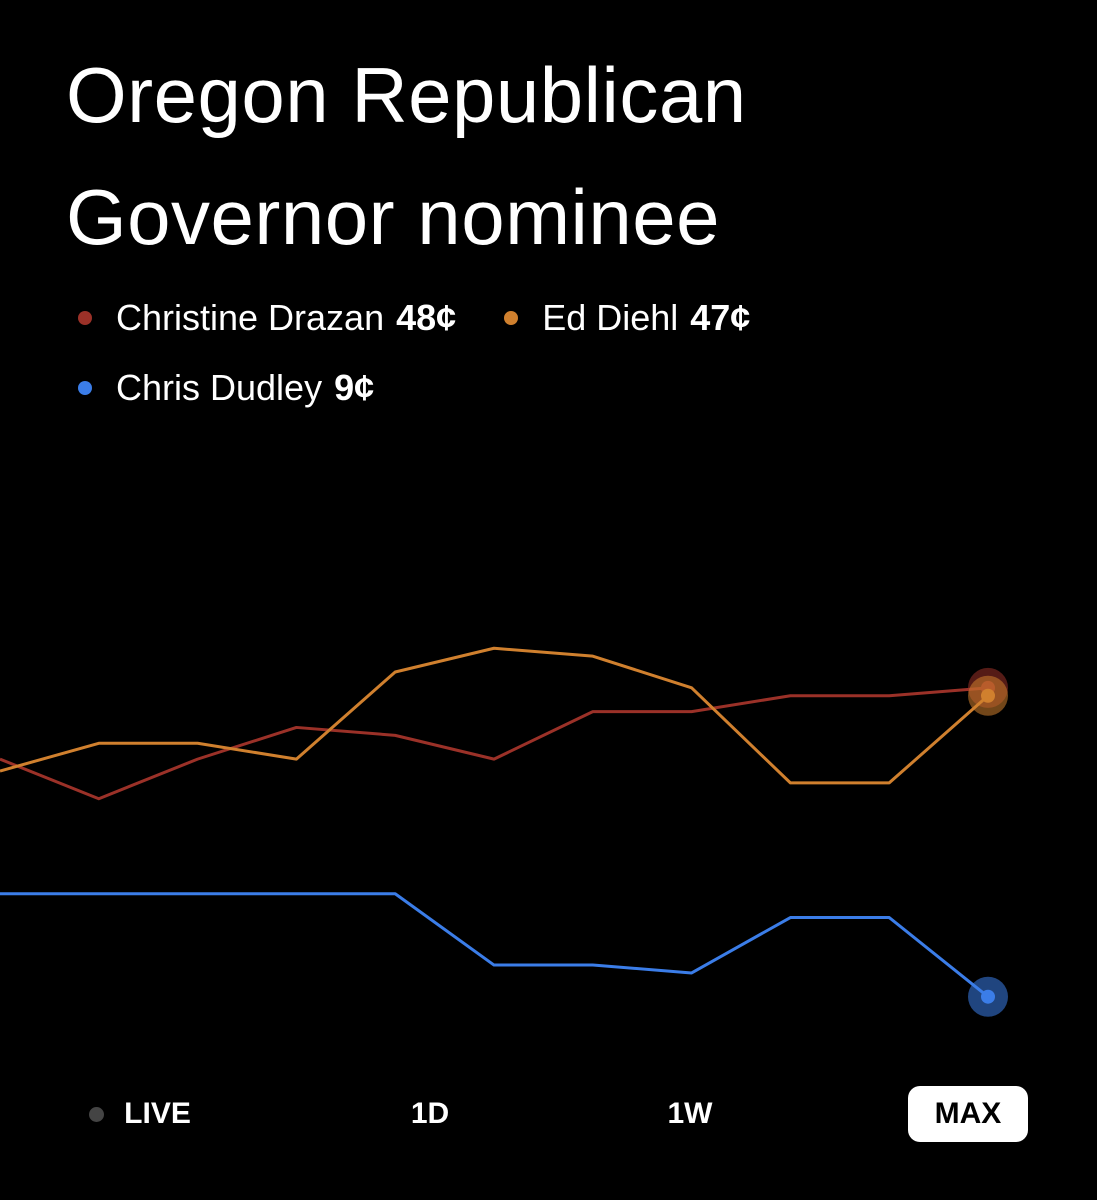  I want to click on range-button: 1D, so click(430, 1114).